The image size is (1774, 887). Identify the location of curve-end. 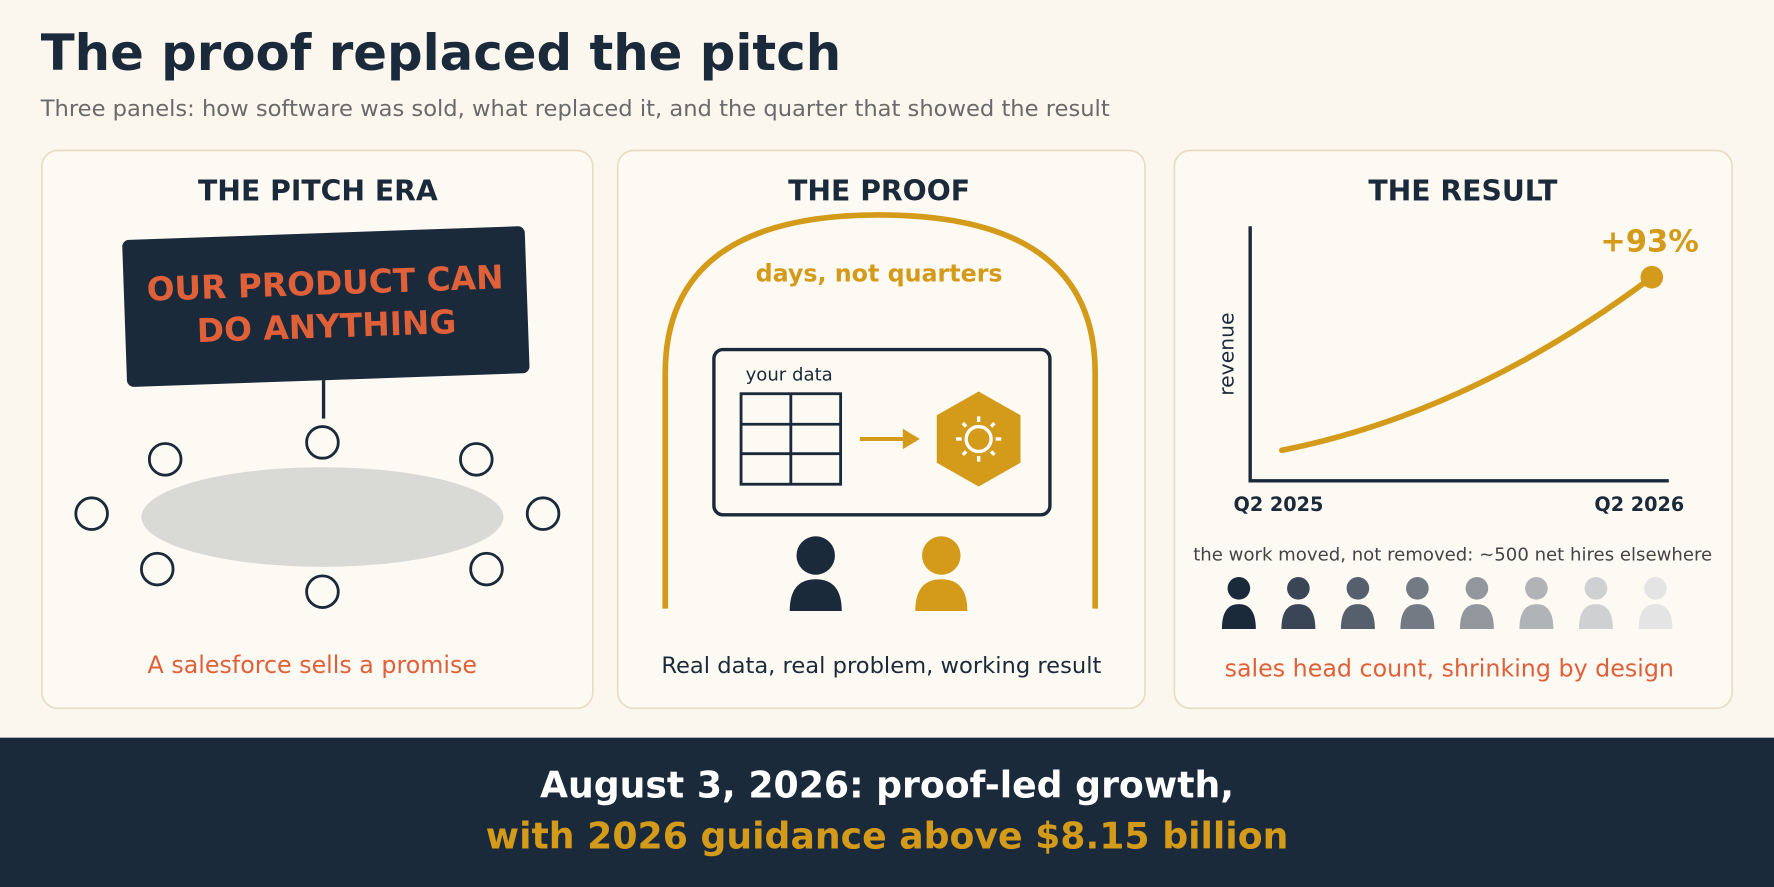
(1652, 277).